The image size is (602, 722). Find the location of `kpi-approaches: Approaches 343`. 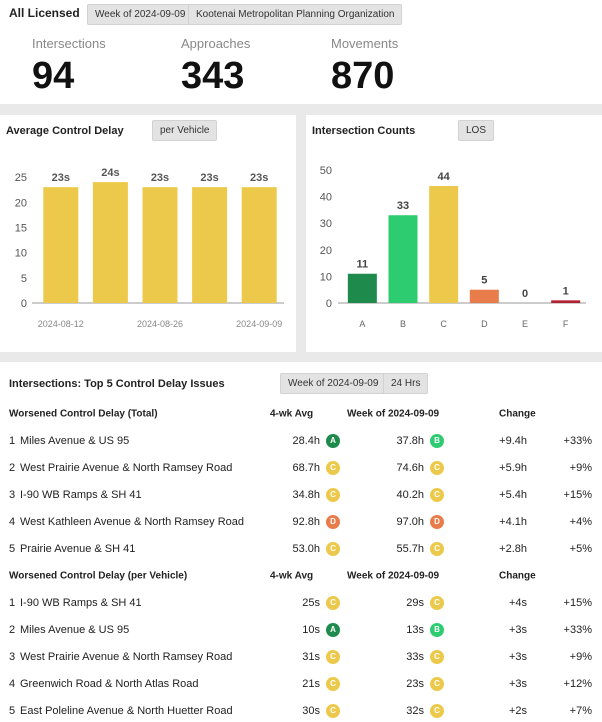

kpi-approaches: Approaches 343 is located at coordinates (215, 67).